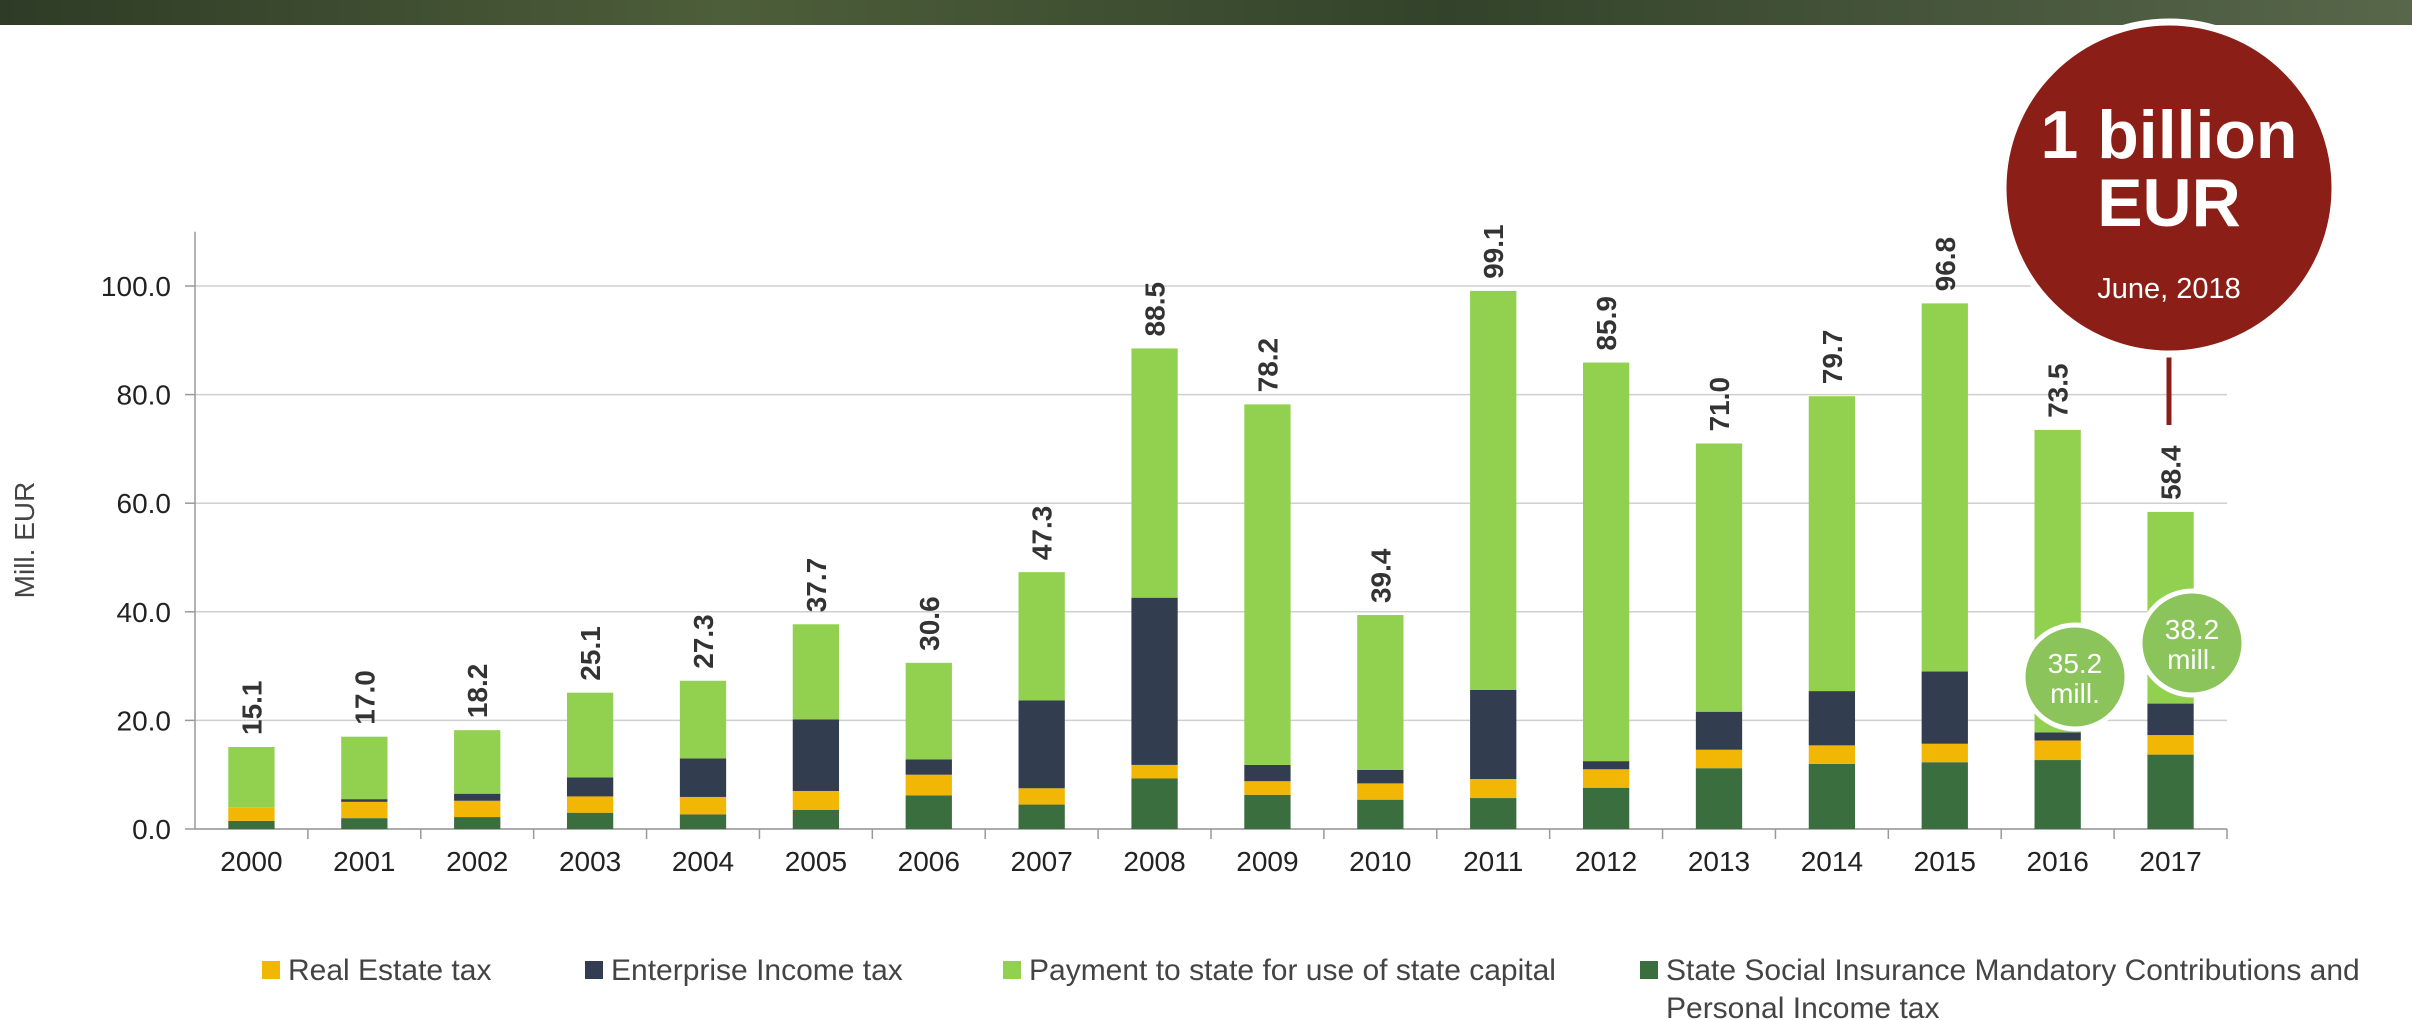 This screenshot has height=1020, width=2412. I want to click on y-tick-label: 80.0, so click(144, 395).